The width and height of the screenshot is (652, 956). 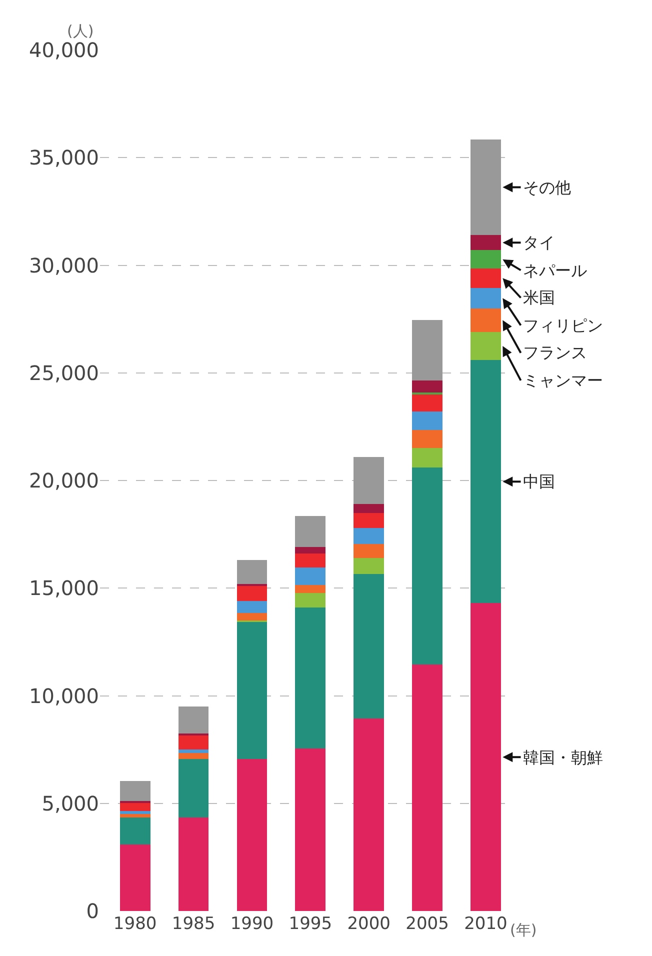 I want to click on y-tick-label: 10,000, so click(x=64, y=696).